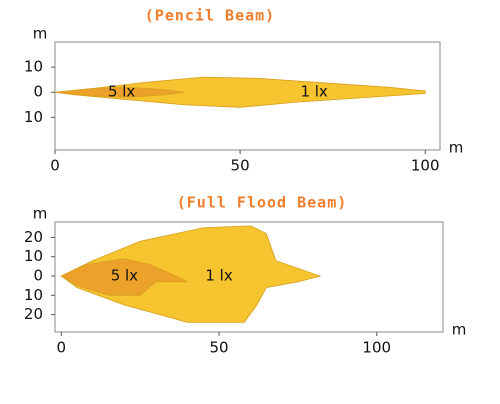 This screenshot has width=500, height=404. I want to click on chart-title: (Full Flood Beam), so click(262, 203).